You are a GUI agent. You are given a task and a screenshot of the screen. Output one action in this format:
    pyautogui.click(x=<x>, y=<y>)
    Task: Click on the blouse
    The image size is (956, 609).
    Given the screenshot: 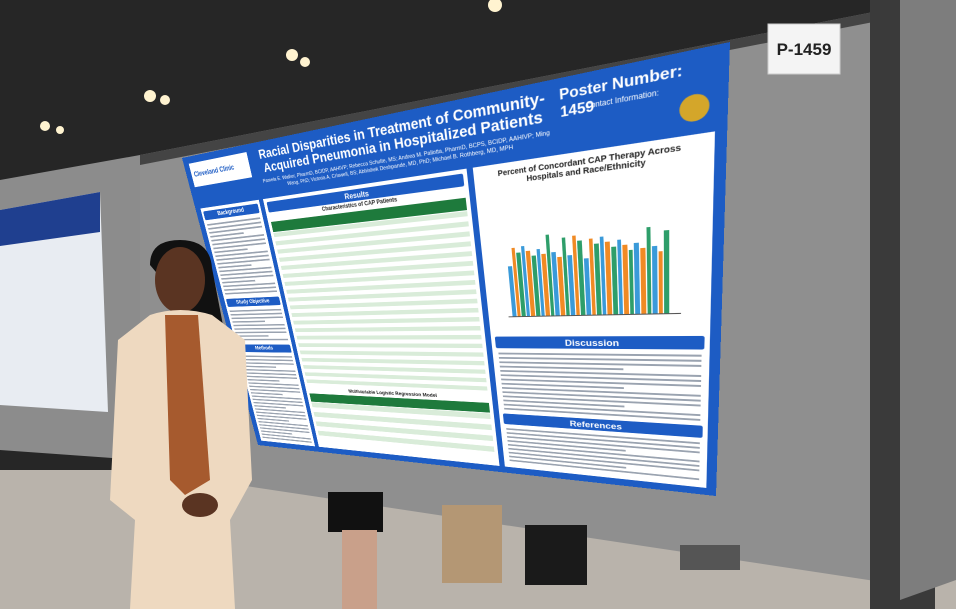 What is the action you would take?
    pyautogui.click(x=187, y=405)
    